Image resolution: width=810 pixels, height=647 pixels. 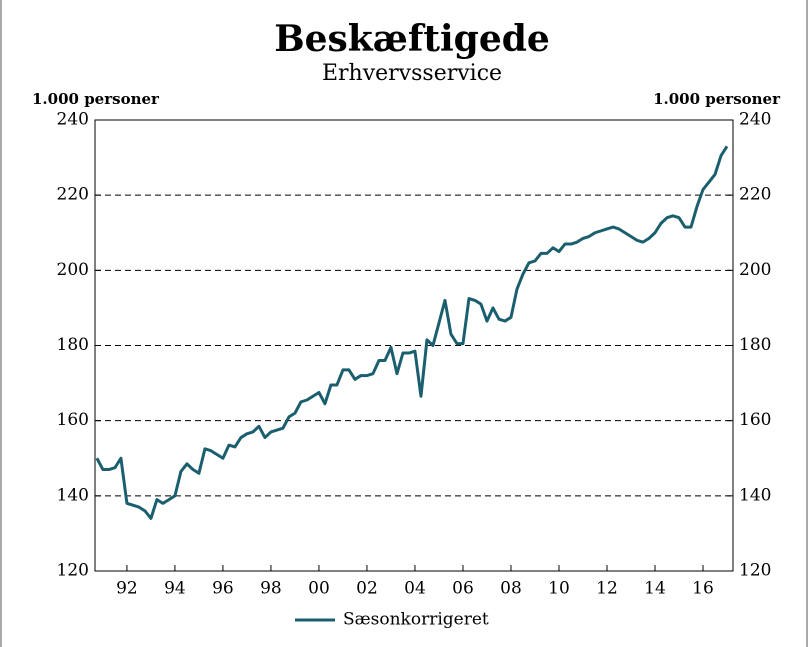 What do you see at coordinates (755, 120) in the screenshot?
I see `y2-tick-label: 240` at bounding box center [755, 120].